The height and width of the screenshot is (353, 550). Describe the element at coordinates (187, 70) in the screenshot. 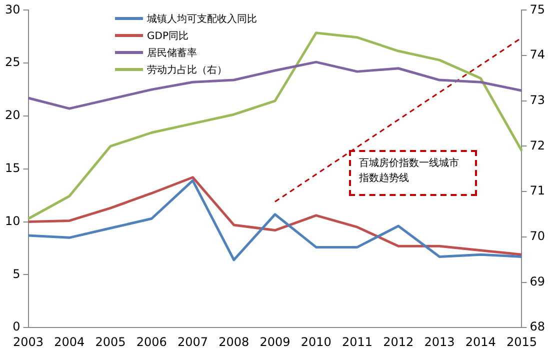

I see `legend-label: 劳动力占比（右）` at that location.